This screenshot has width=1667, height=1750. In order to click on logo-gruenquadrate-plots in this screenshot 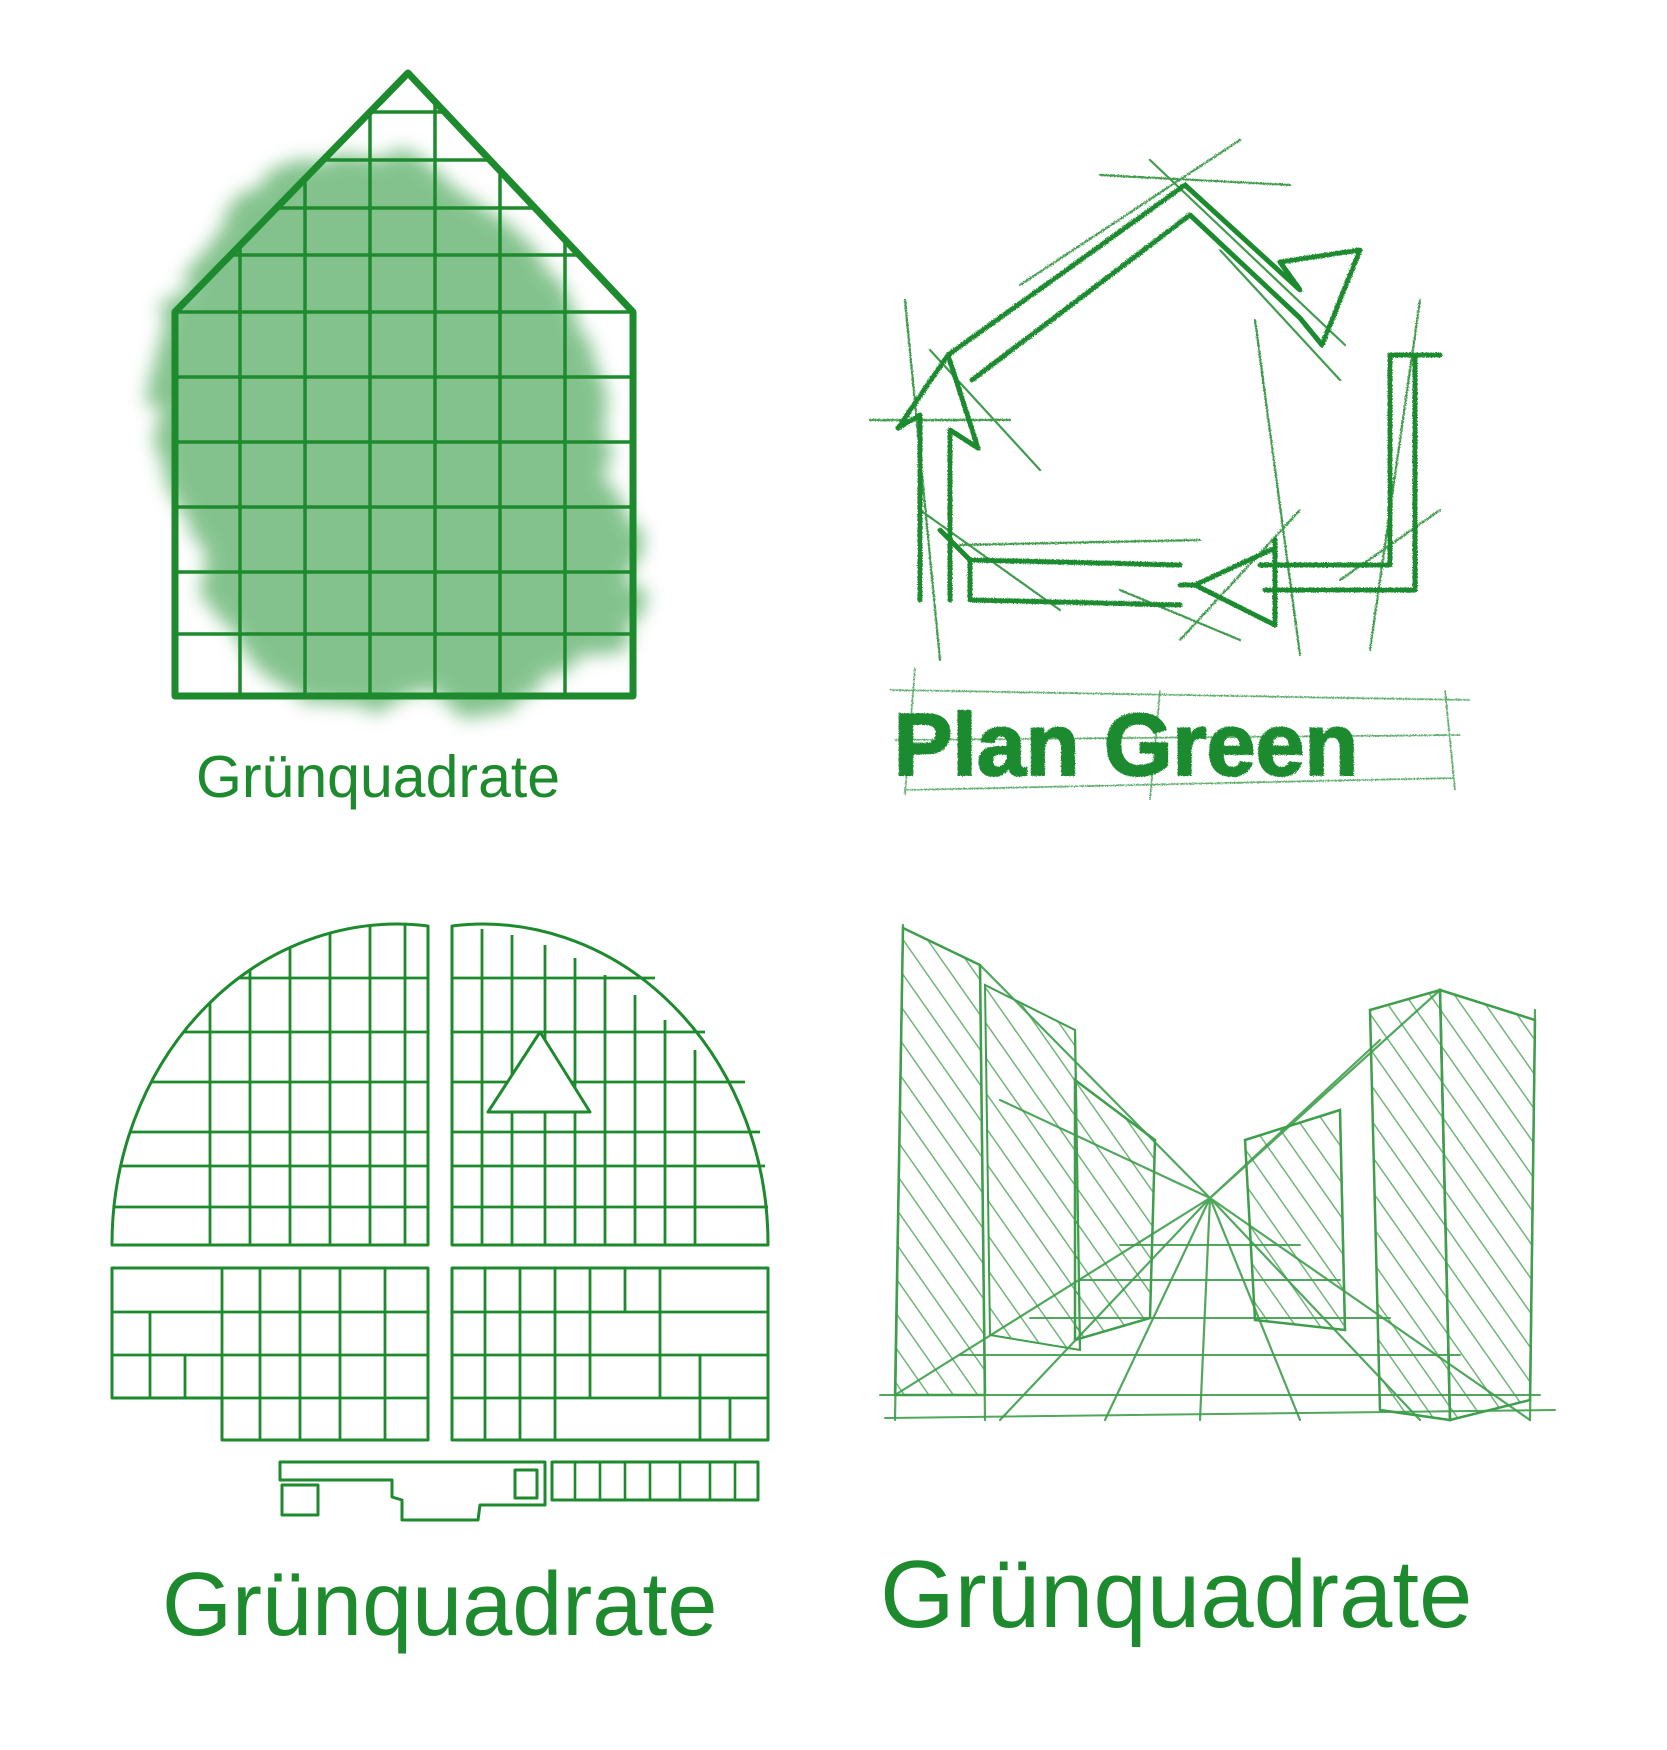, I will do `click(434, 1210)`.